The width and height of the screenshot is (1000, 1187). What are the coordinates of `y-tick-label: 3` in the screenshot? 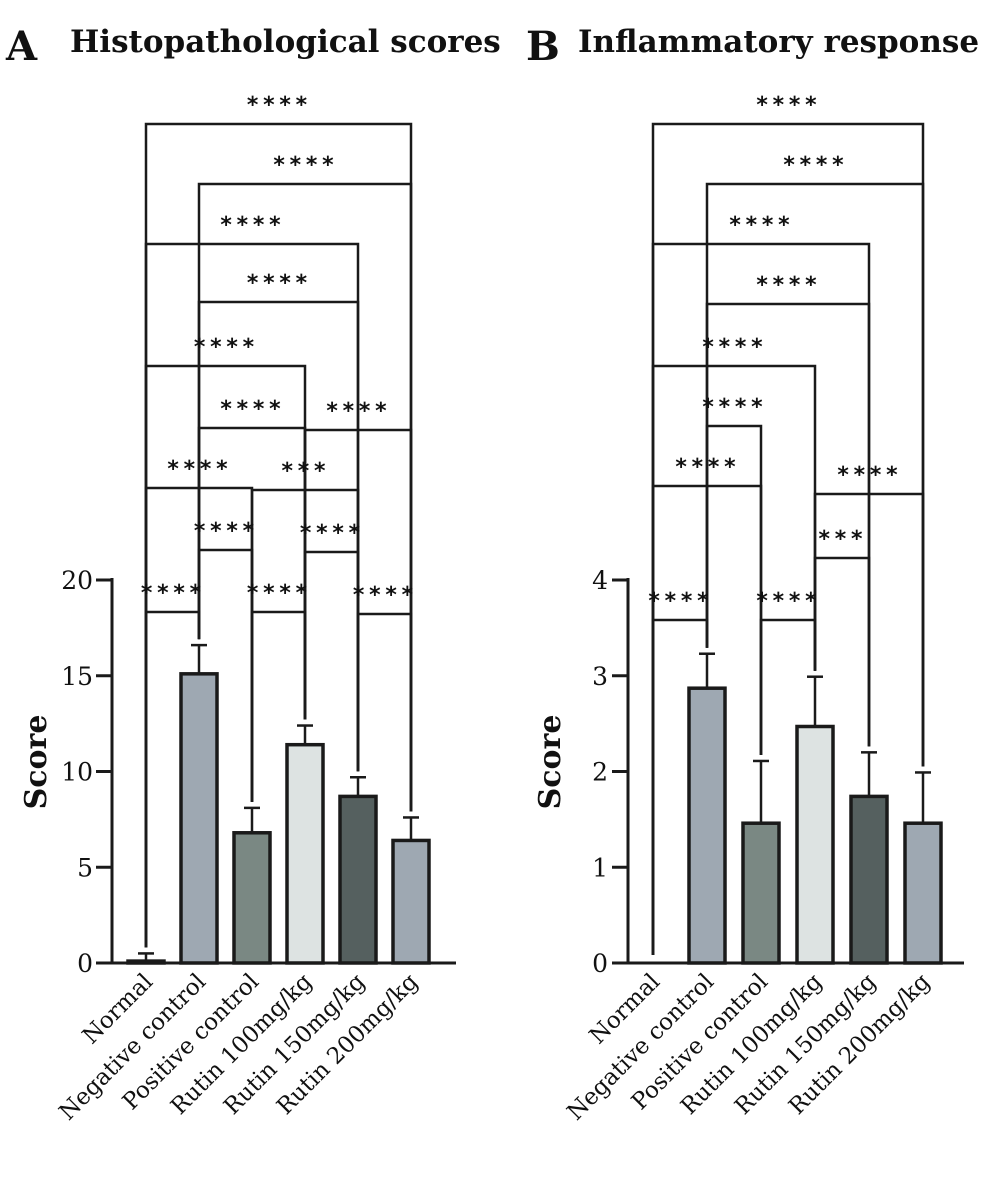 It's located at (600, 676).